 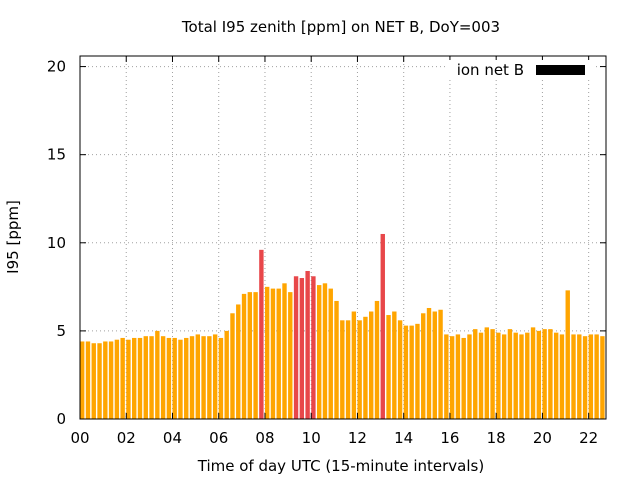 What do you see at coordinates (56, 67) in the screenshot?
I see `y-tick-label: 20` at bounding box center [56, 67].